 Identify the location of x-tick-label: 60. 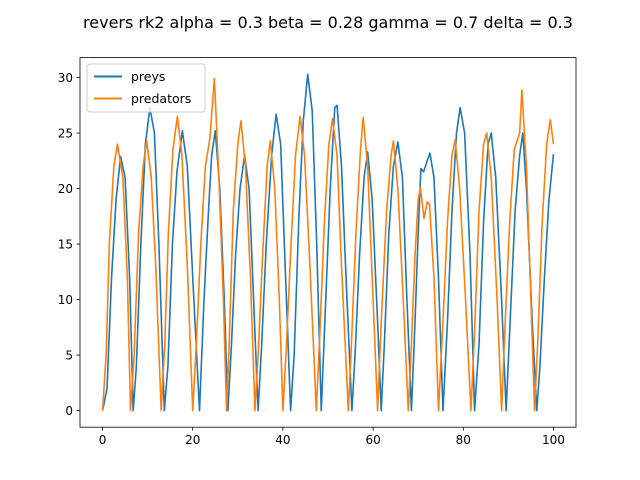
(372, 440).